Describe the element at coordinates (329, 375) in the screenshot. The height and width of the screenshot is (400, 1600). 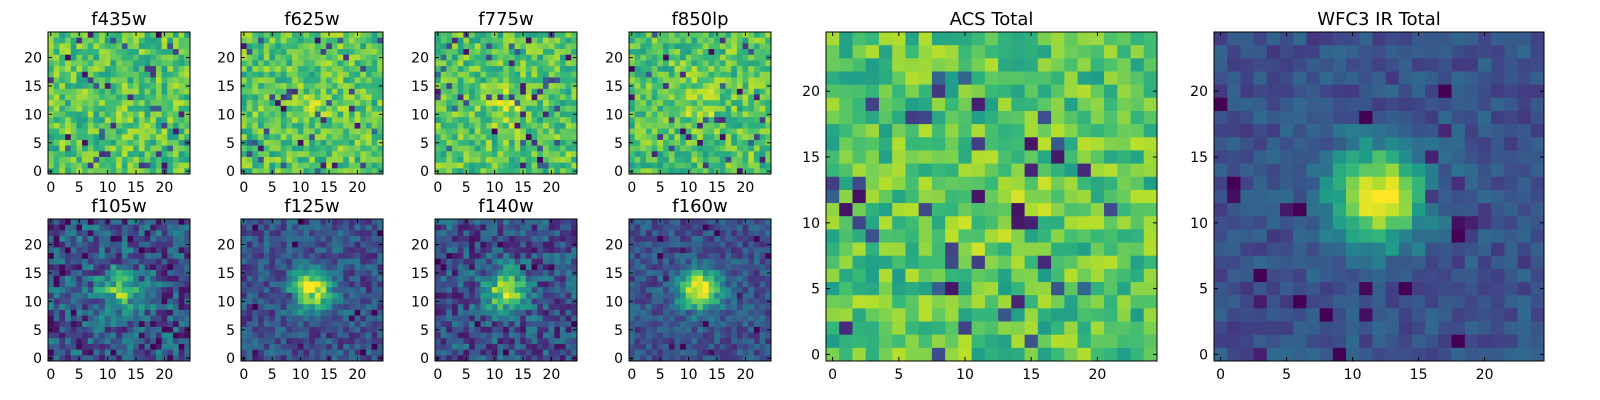
I see `x-tick-label: 15` at that location.